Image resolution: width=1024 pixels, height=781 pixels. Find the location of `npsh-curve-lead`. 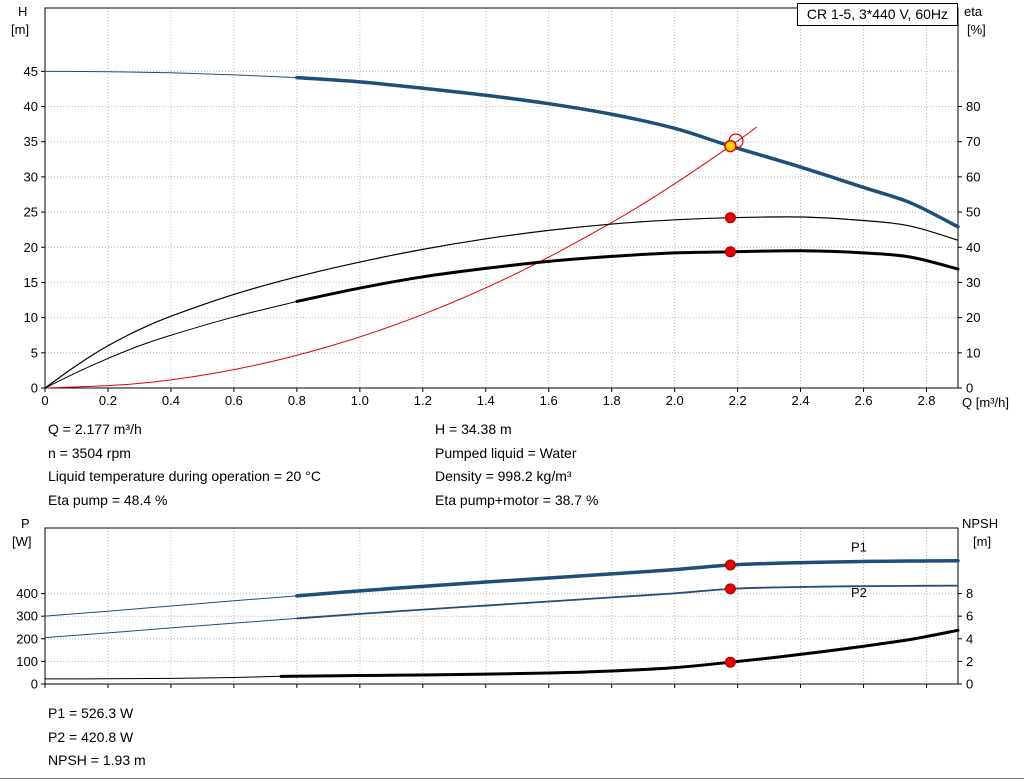

npsh-curve-lead is located at coordinates (163, 677).